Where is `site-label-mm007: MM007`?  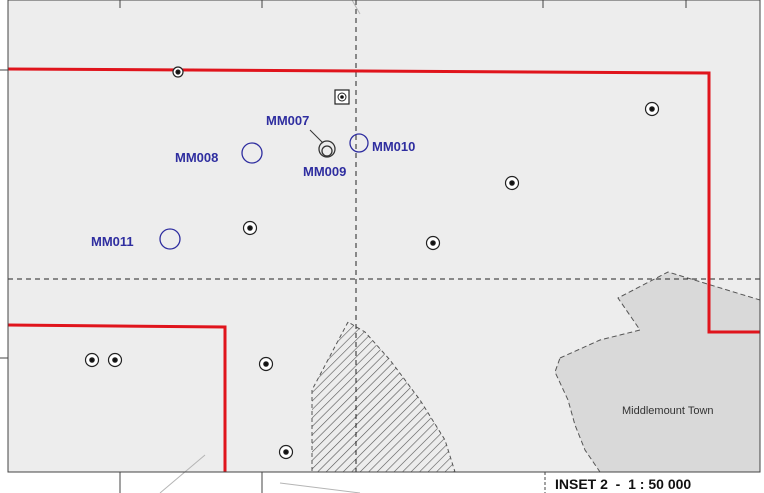 site-label-mm007: MM007 is located at coordinates (287, 120).